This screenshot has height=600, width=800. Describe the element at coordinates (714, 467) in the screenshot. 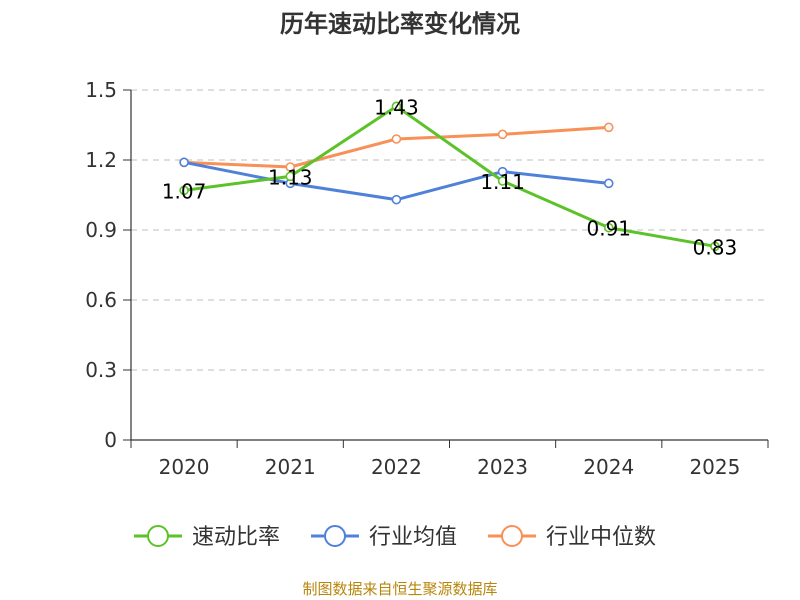

I see `x-tick-label: 2025` at that location.